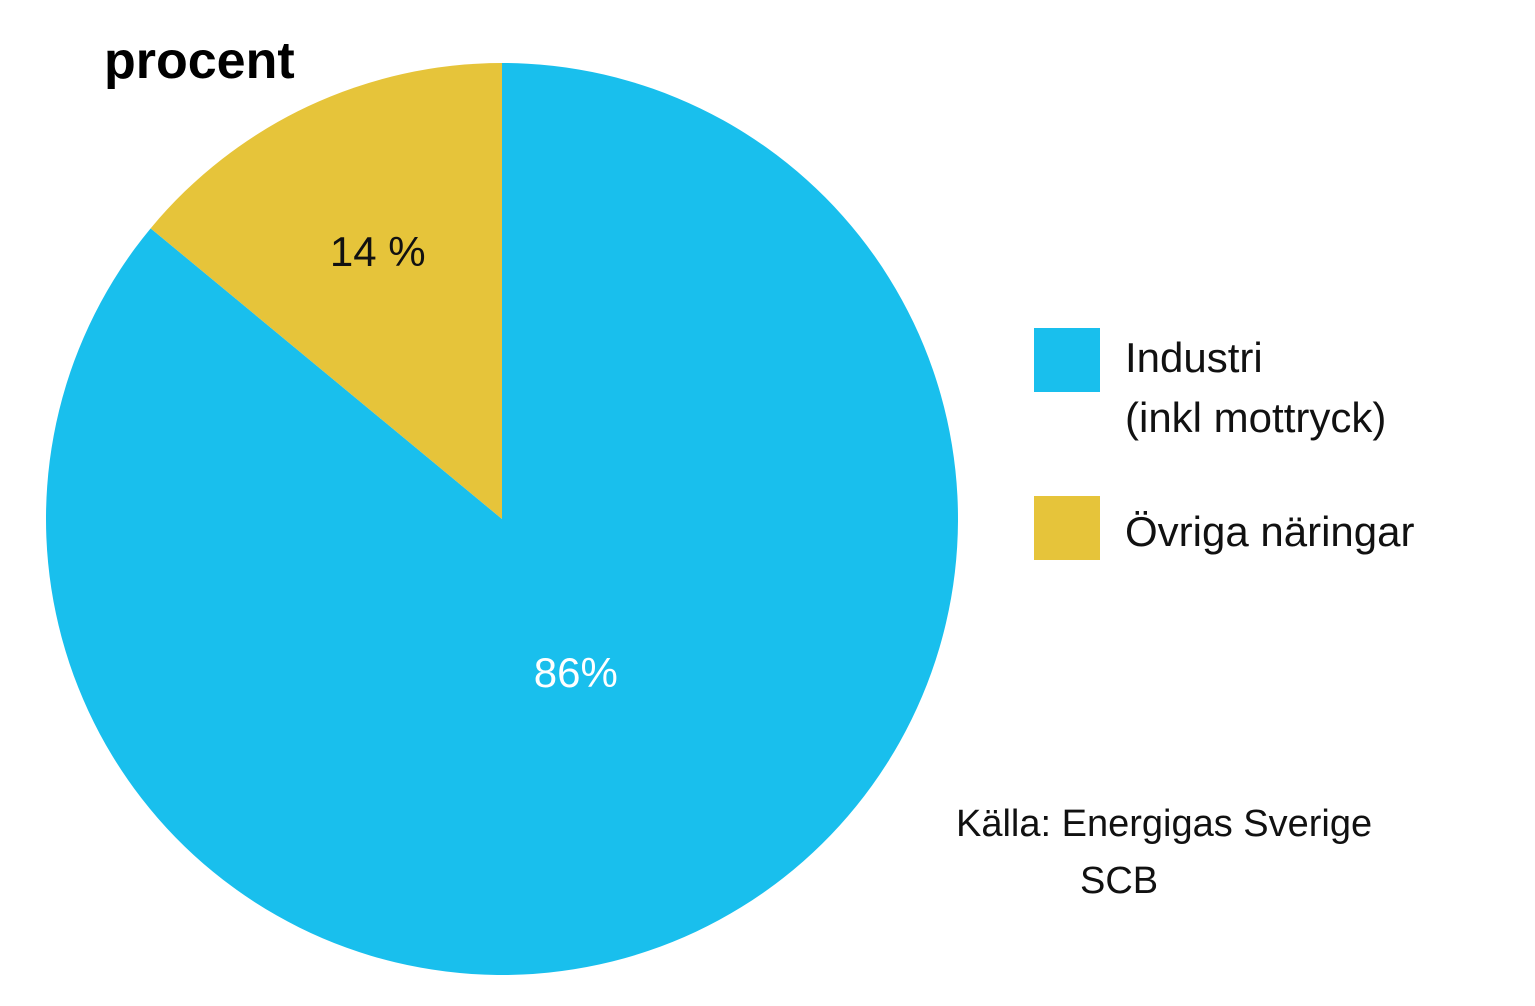  Describe the element at coordinates (1224, 444) in the screenshot. I see `legend: Industri (inkl mottryck) Övriga näringar` at that location.